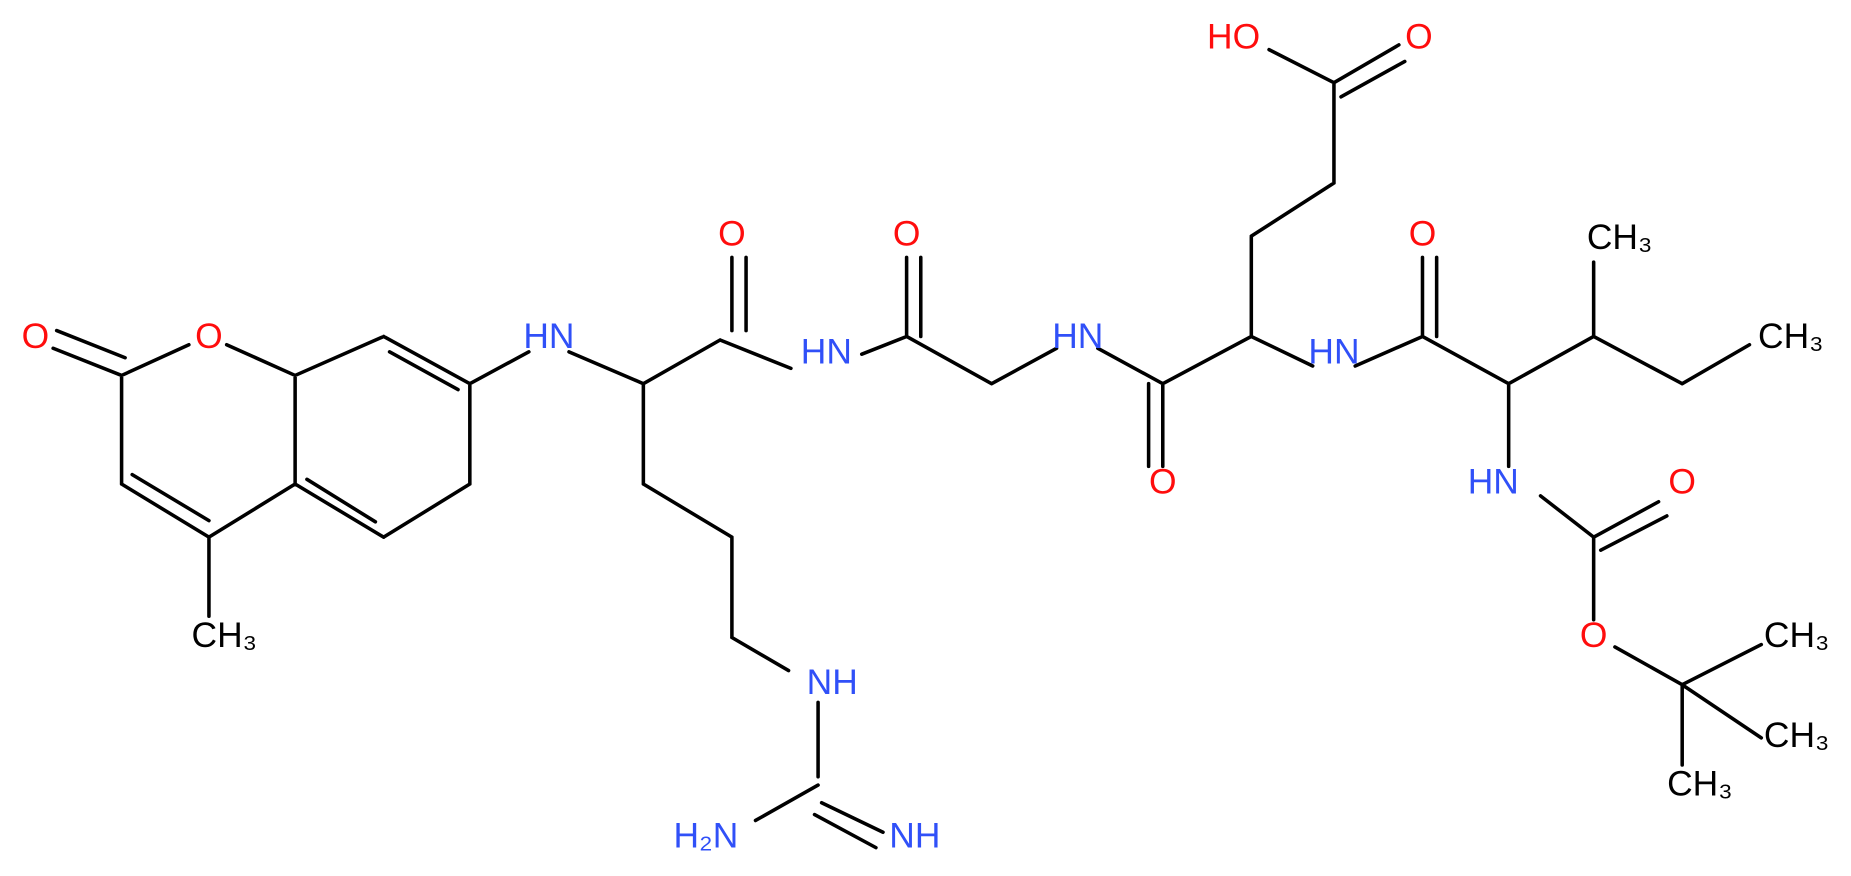 The image size is (1851, 876). What do you see at coordinates (1233, 36) in the screenshot?
I see `atom-label: HO` at bounding box center [1233, 36].